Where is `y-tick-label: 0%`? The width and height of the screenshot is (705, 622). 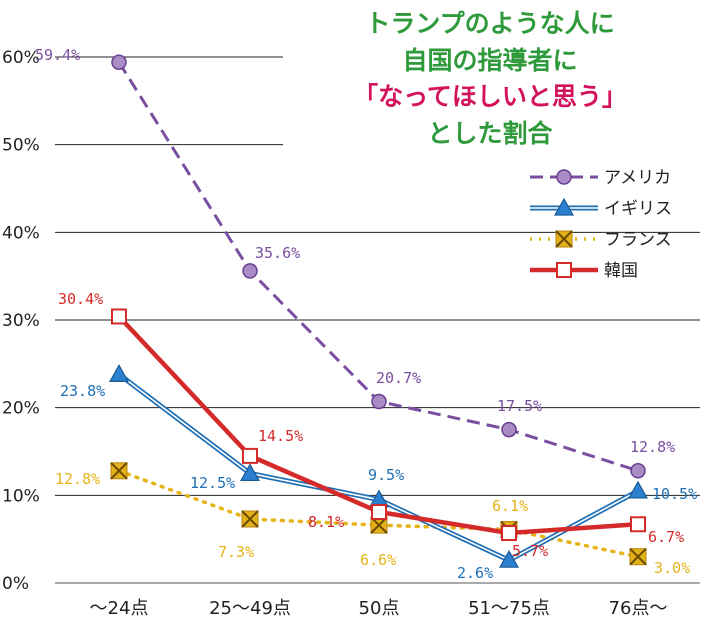
y-tick-label: 0% is located at coordinates (15, 584).